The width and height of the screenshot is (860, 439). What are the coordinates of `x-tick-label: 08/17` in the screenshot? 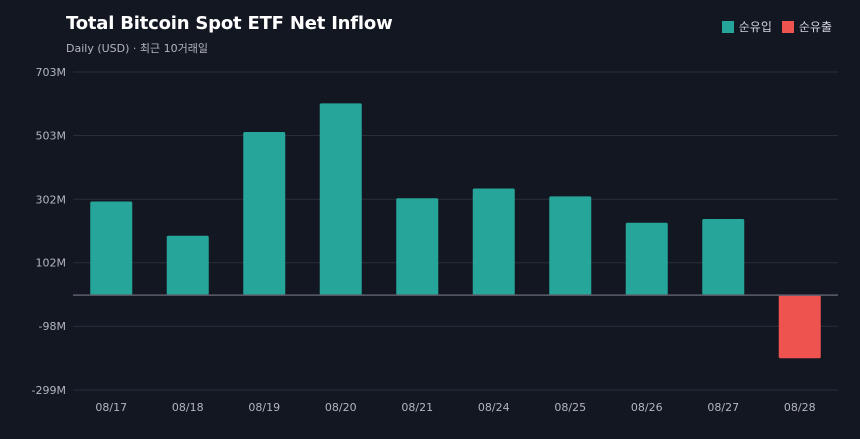 It's located at (111, 407).